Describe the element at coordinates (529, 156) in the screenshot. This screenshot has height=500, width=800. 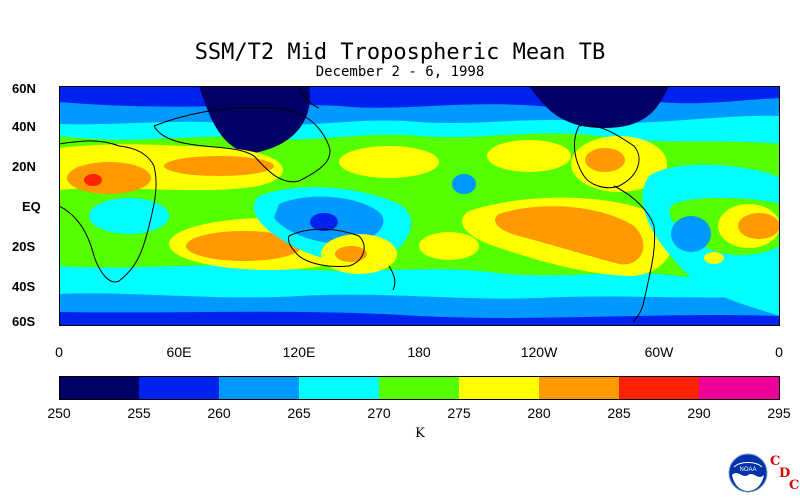
I see `map-band-yellow-pacific-north2` at that location.